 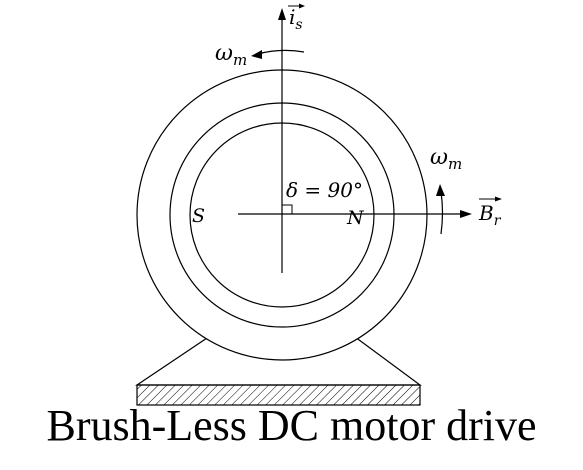 I want to click on current-vector-label: is, so click(x=296, y=19).